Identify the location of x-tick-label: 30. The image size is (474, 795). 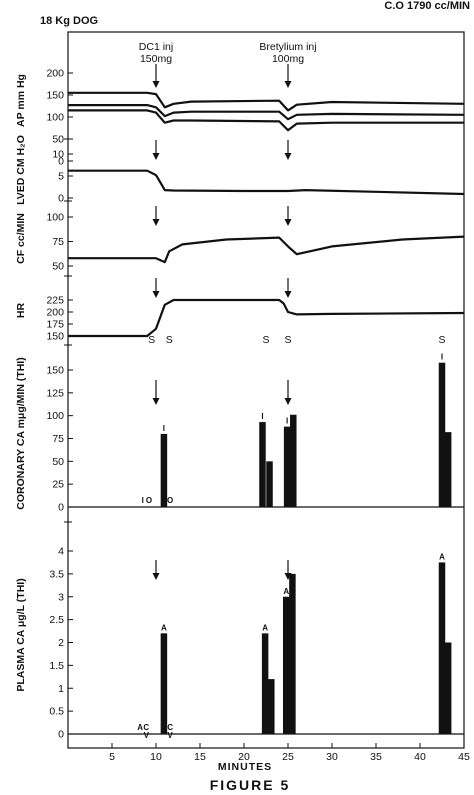
(332, 757).